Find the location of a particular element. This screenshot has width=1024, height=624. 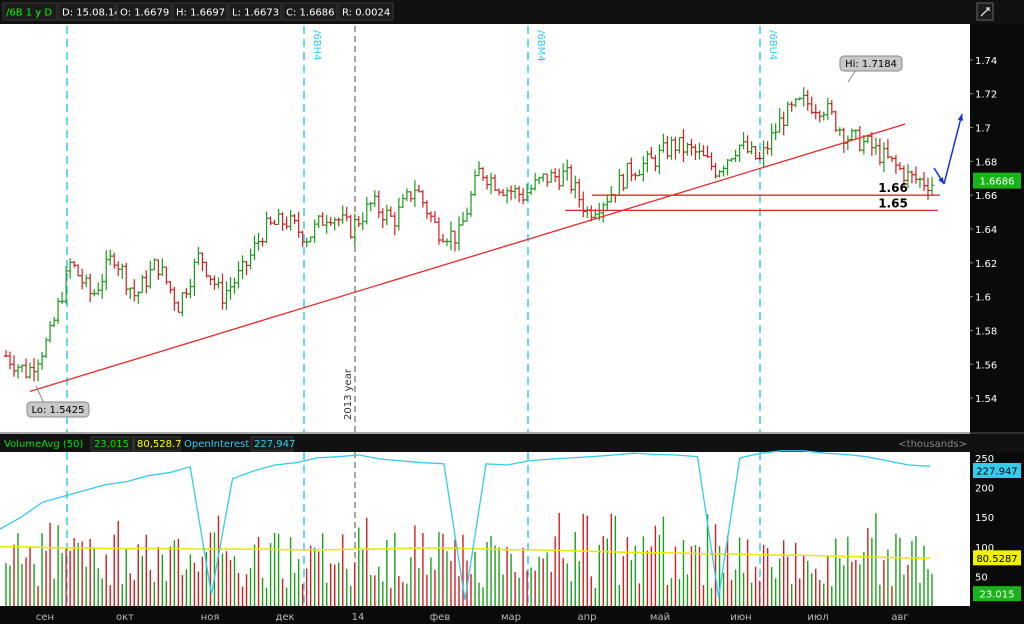

contract-roll-label: /6BM4 is located at coordinates (540, 46).